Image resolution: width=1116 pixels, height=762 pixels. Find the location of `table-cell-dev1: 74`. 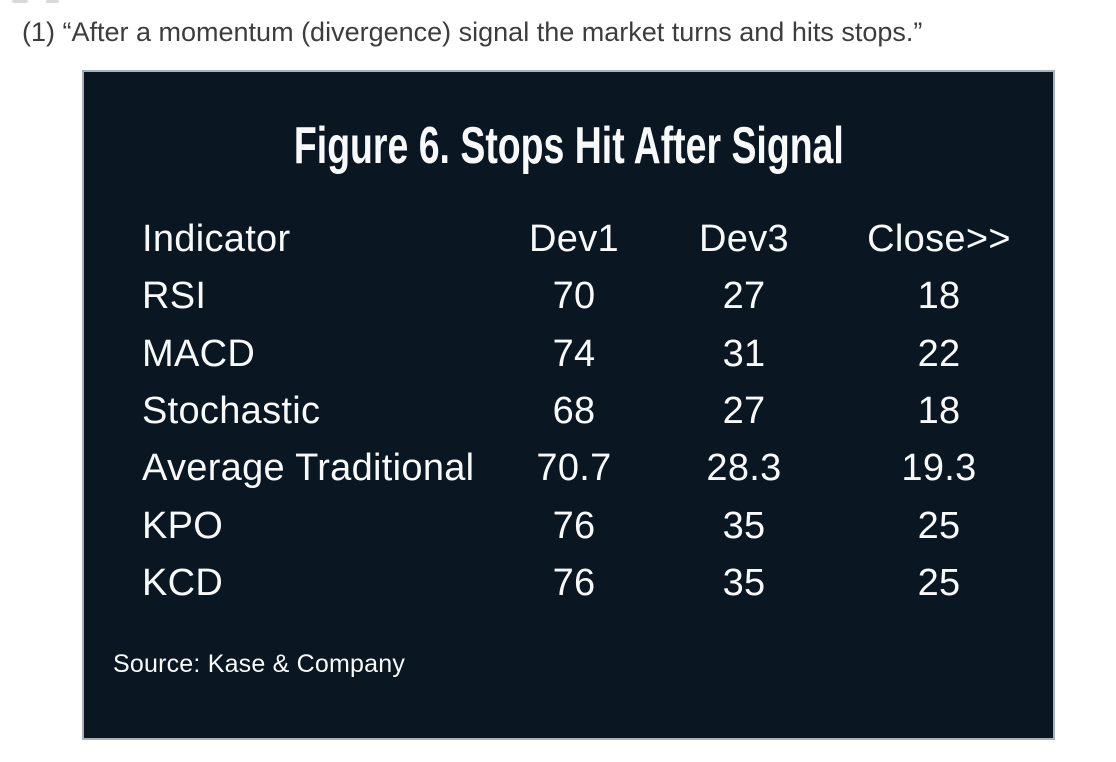

table-cell-dev1: 74 is located at coordinates (574, 353).